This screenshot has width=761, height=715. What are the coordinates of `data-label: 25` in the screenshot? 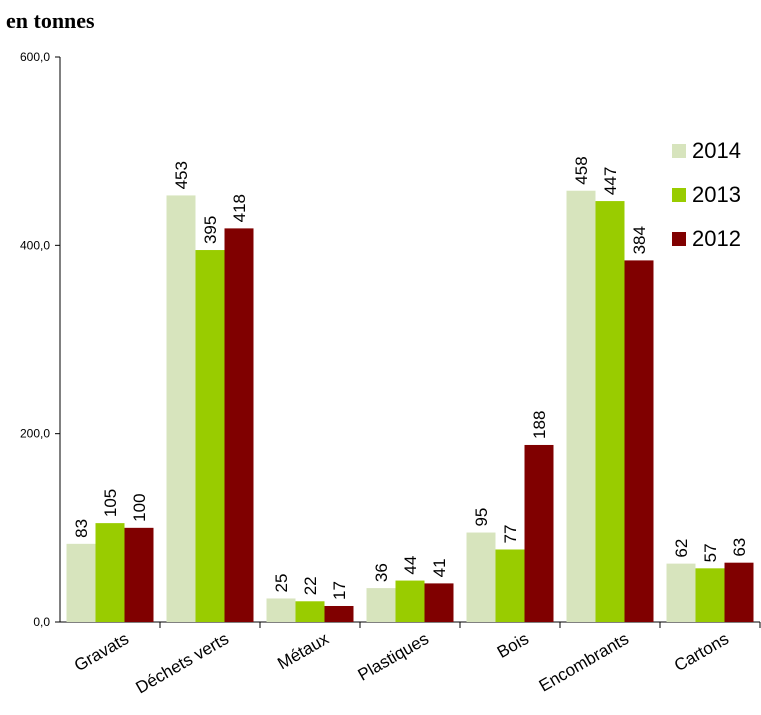 It's located at (281, 583).